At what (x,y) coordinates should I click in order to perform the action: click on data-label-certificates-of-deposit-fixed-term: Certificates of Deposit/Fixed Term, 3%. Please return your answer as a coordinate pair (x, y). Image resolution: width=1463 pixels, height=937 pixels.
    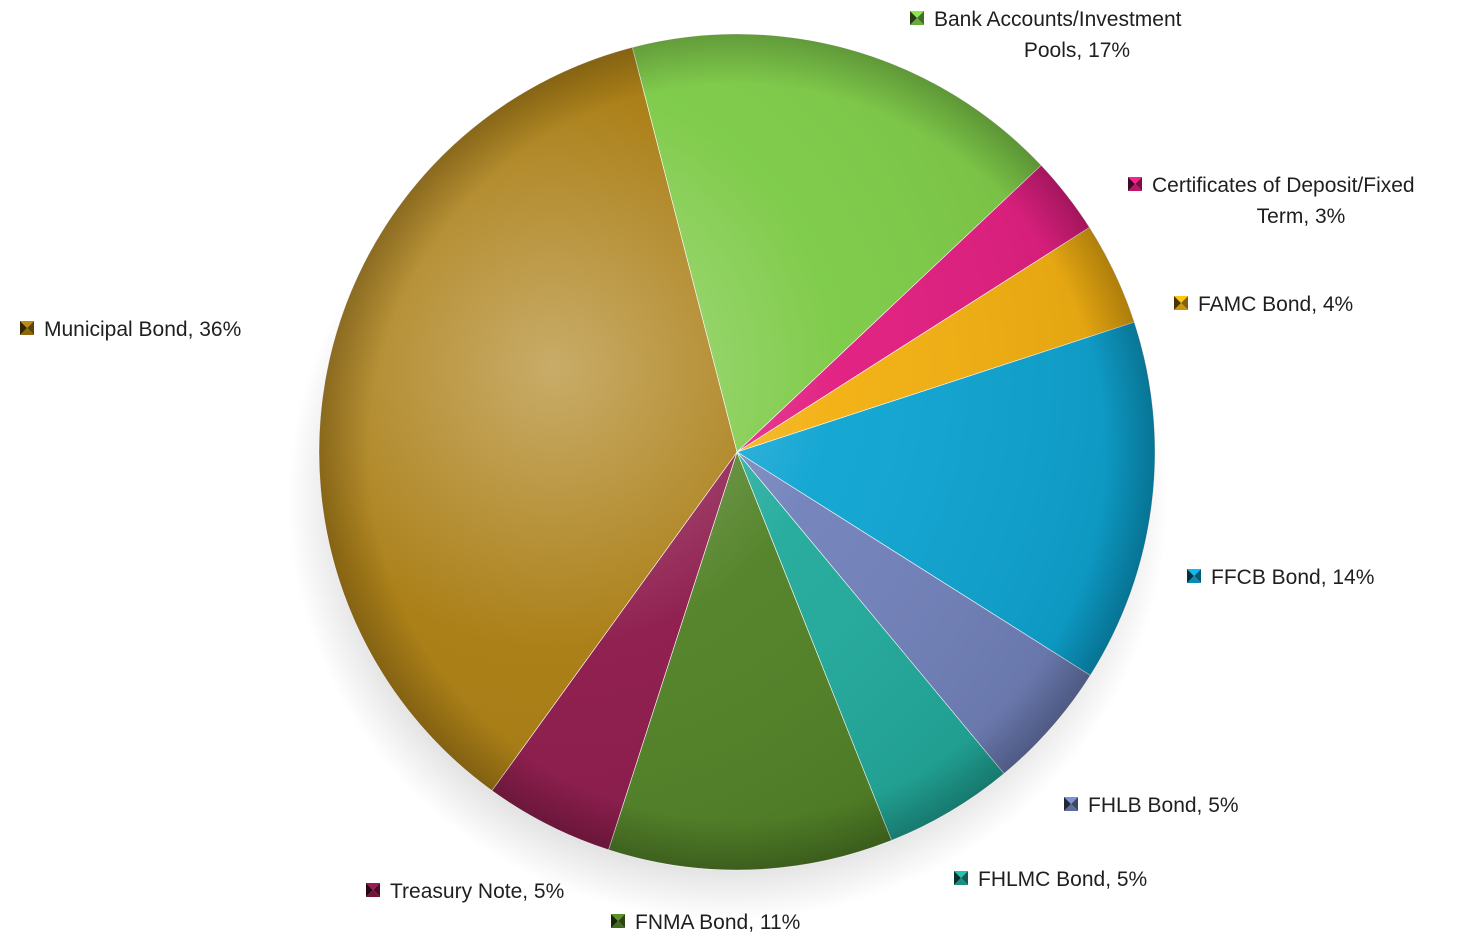
    Looking at the image, I should click on (1271, 201).